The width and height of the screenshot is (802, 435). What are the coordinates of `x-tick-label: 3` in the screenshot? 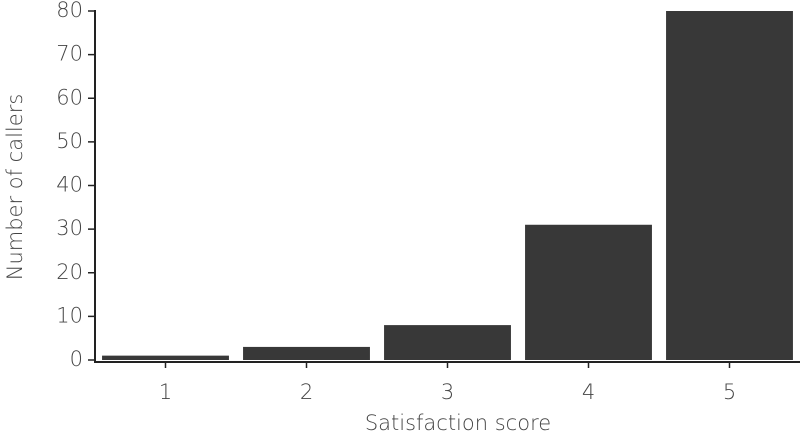 It's located at (447, 392).